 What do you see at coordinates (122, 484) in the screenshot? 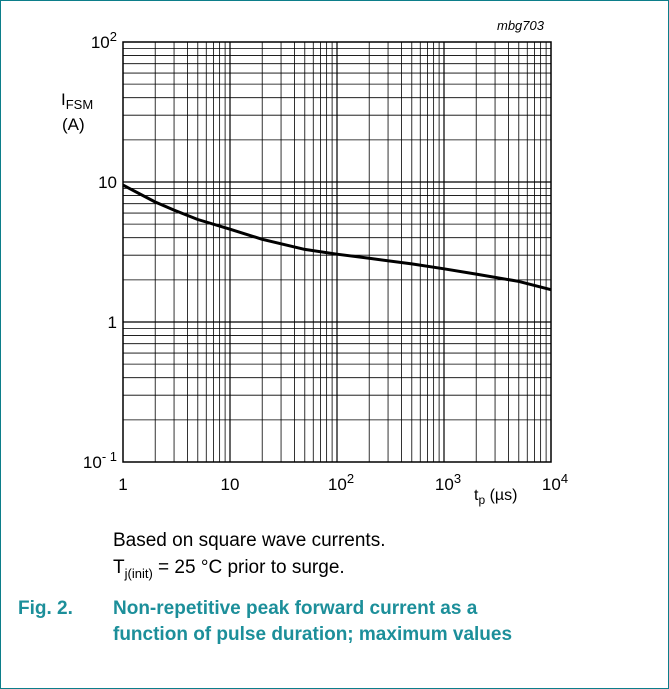
I see `x-tick-label: 1` at bounding box center [122, 484].